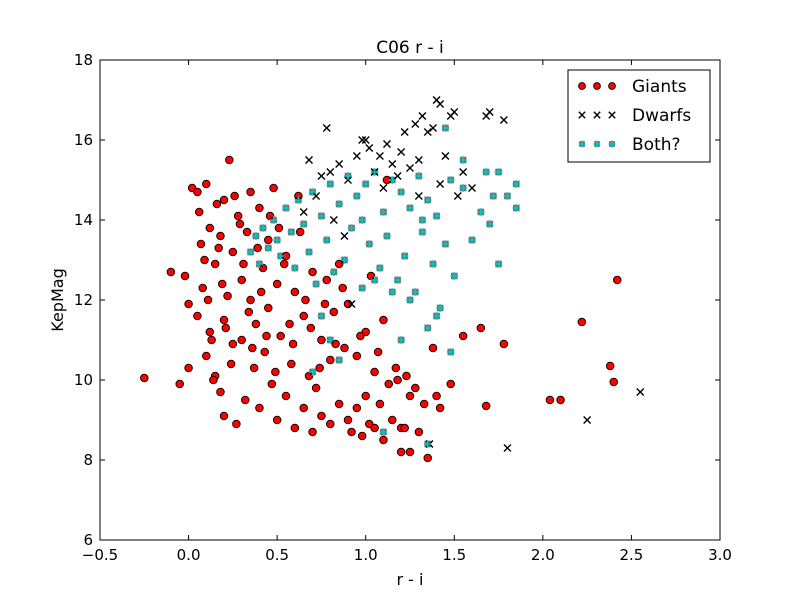 The height and width of the screenshot is (600, 800). Describe the element at coordinates (632, 87) in the screenshot. I see `legend-item: Giants` at that location.